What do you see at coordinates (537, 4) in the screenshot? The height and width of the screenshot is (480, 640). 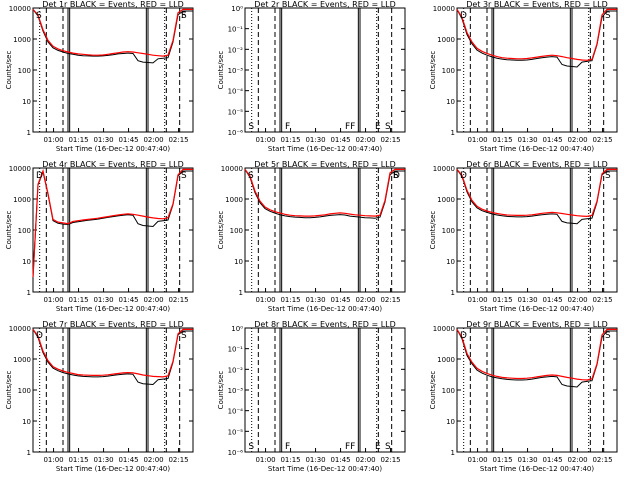 I see `panel-title: Det 3r BLACK = Events, RED = LLD` at bounding box center [537, 4].